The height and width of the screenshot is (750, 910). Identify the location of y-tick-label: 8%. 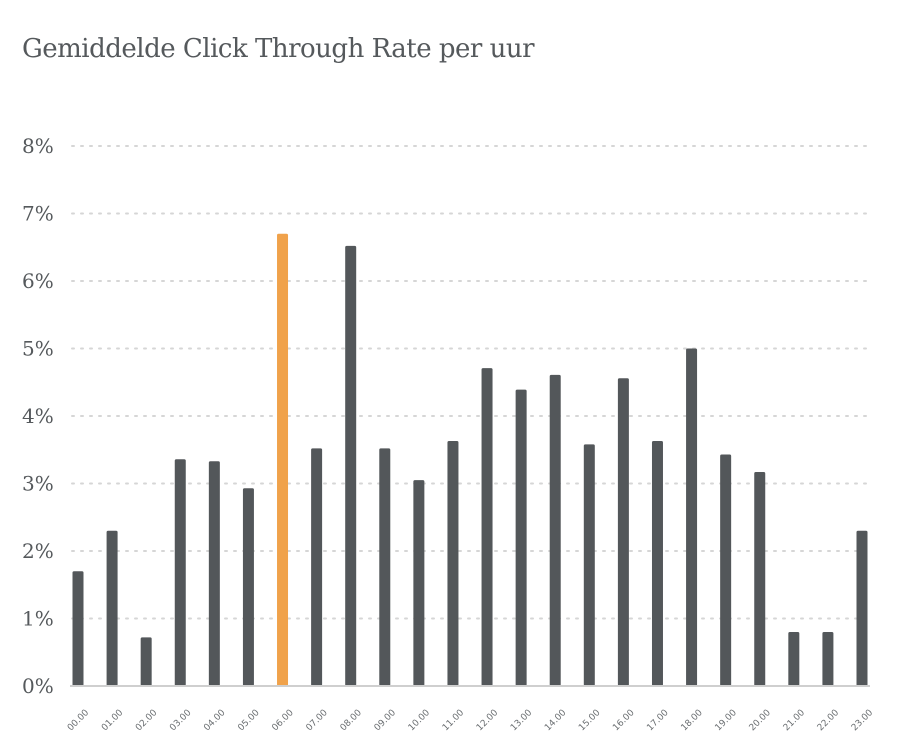
(38, 146).